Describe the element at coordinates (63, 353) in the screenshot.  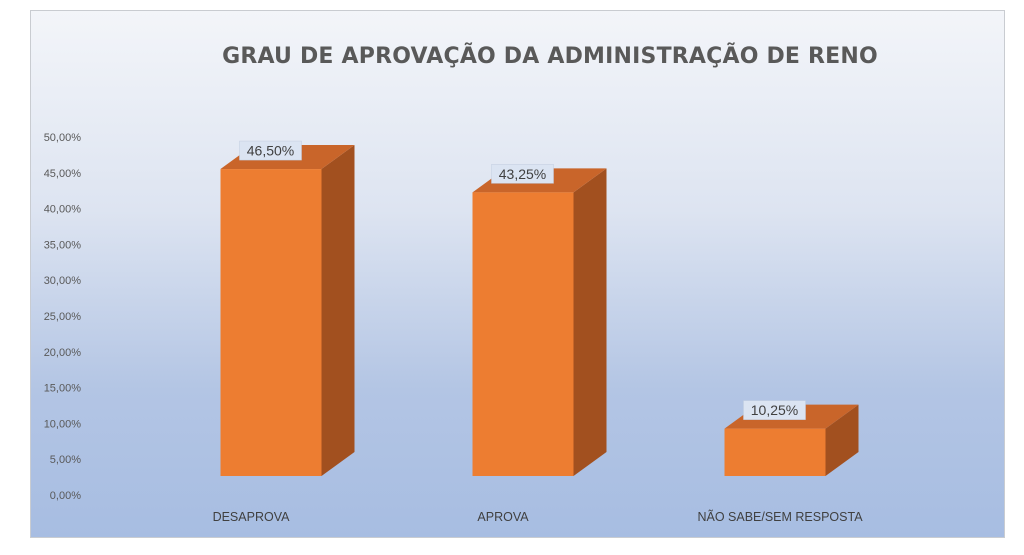
I see `y-tick-label: 20,00%` at that location.